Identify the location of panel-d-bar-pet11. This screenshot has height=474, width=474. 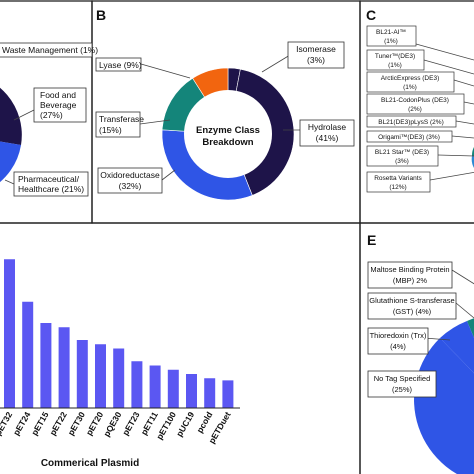
(155, 386).